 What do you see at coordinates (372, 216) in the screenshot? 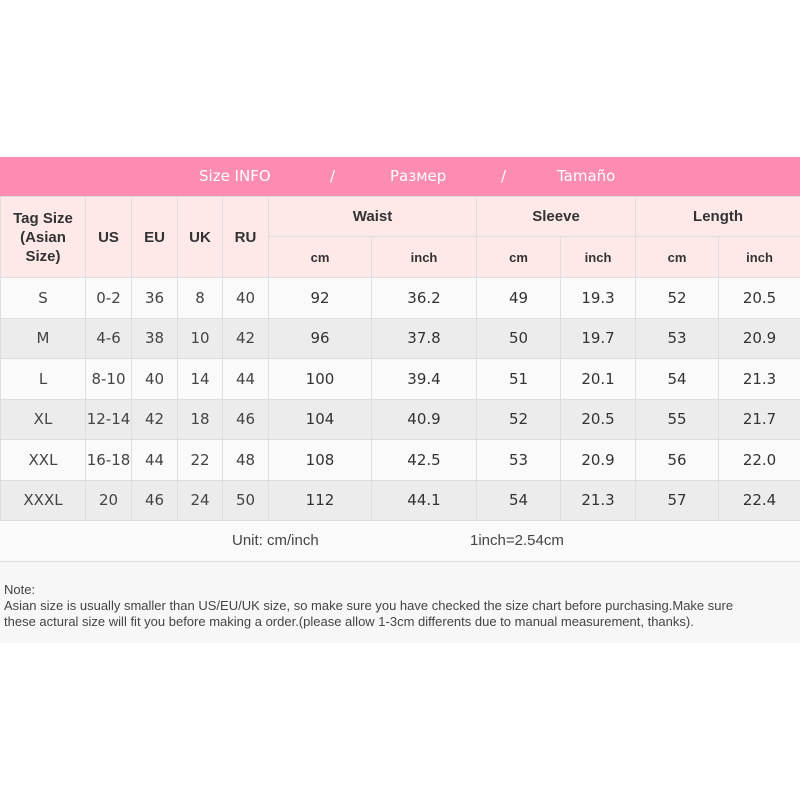
I see `header-waist: Waist` at bounding box center [372, 216].